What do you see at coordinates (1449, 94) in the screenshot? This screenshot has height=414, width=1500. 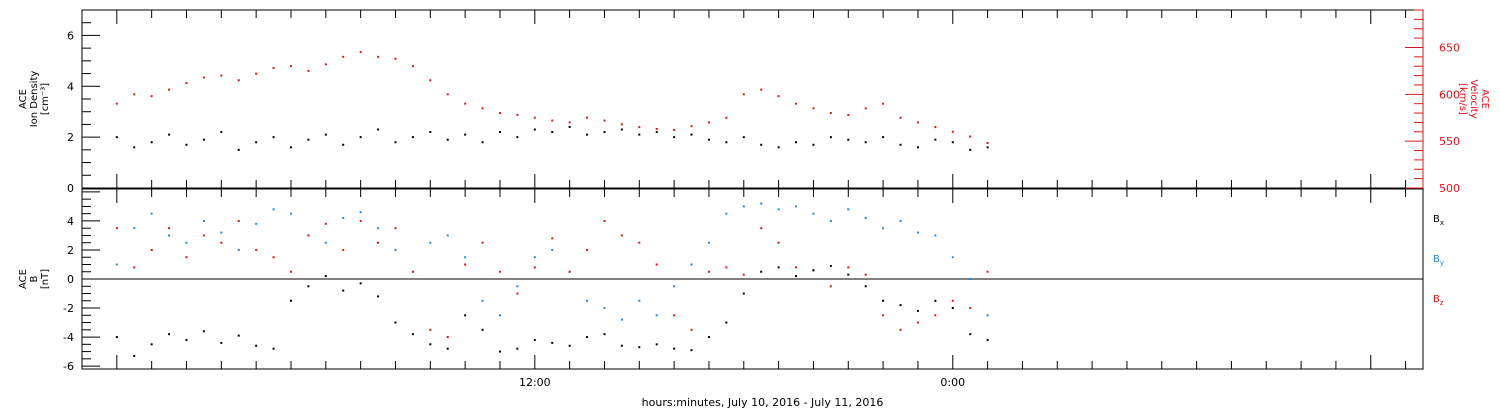 I see `top-right-tick-label: 600` at bounding box center [1449, 94].